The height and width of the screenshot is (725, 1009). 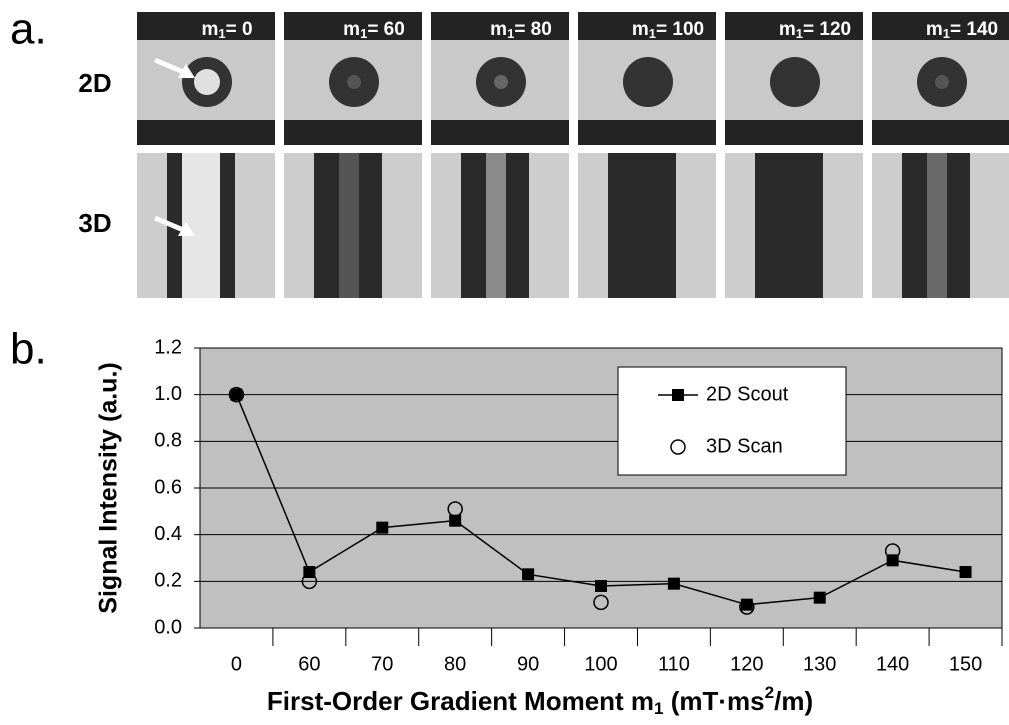 What do you see at coordinates (239, 29) in the screenshot?
I see `label-value: = 0` at bounding box center [239, 29].